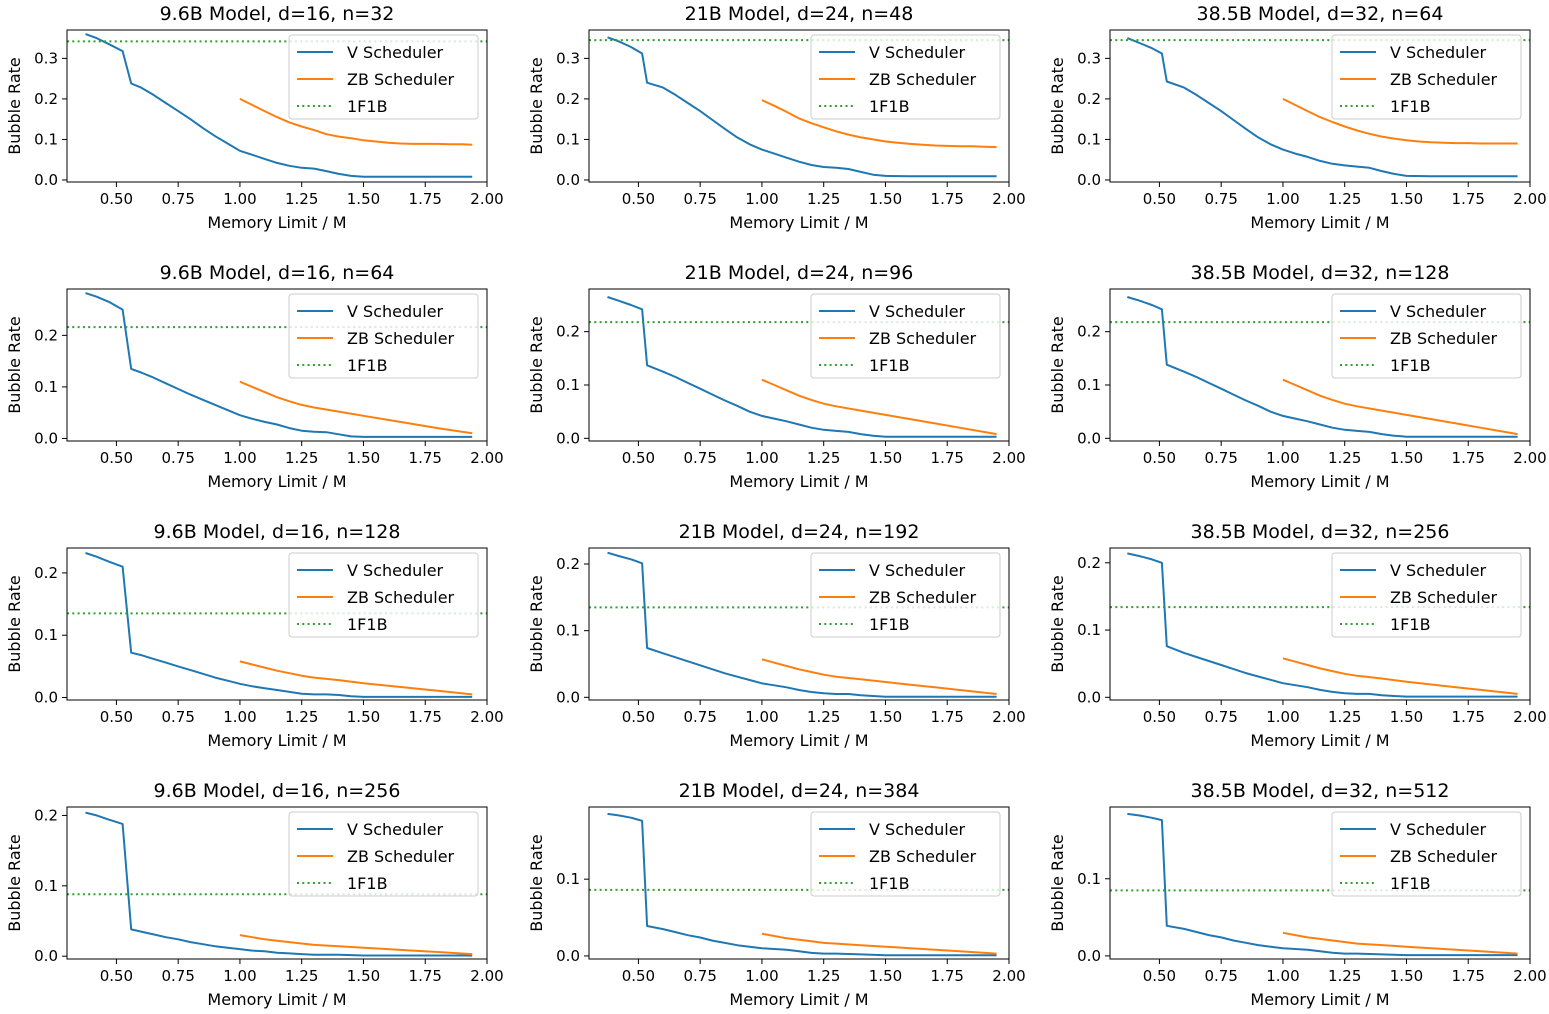  What do you see at coordinates (277, 273) in the screenshot?
I see `subplot-title: 9.6B Model, d=16, n=64` at bounding box center [277, 273].